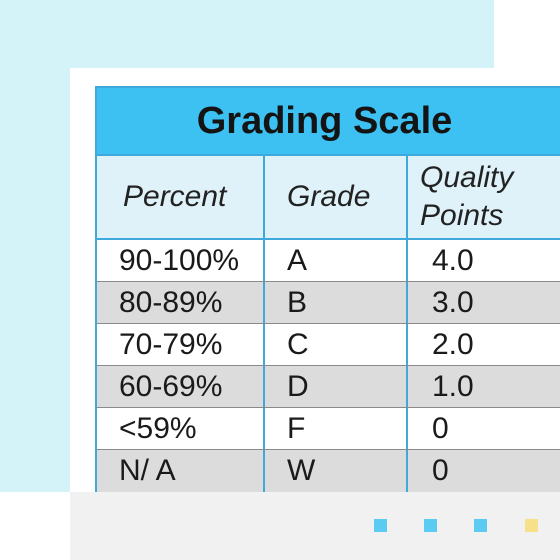 The image size is (560, 560). What do you see at coordinates (453, 386) in the screenshot?
I see `points-cell: 1.0` at bounding box center [453, 386].